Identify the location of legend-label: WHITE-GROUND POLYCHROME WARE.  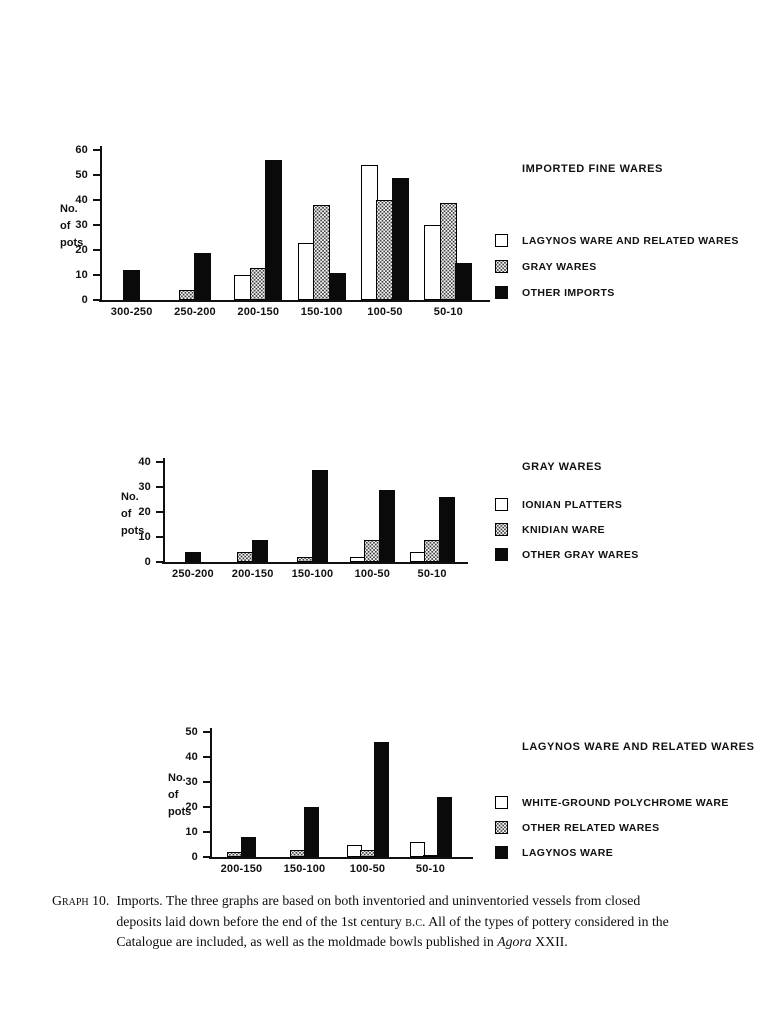
(625, 803).